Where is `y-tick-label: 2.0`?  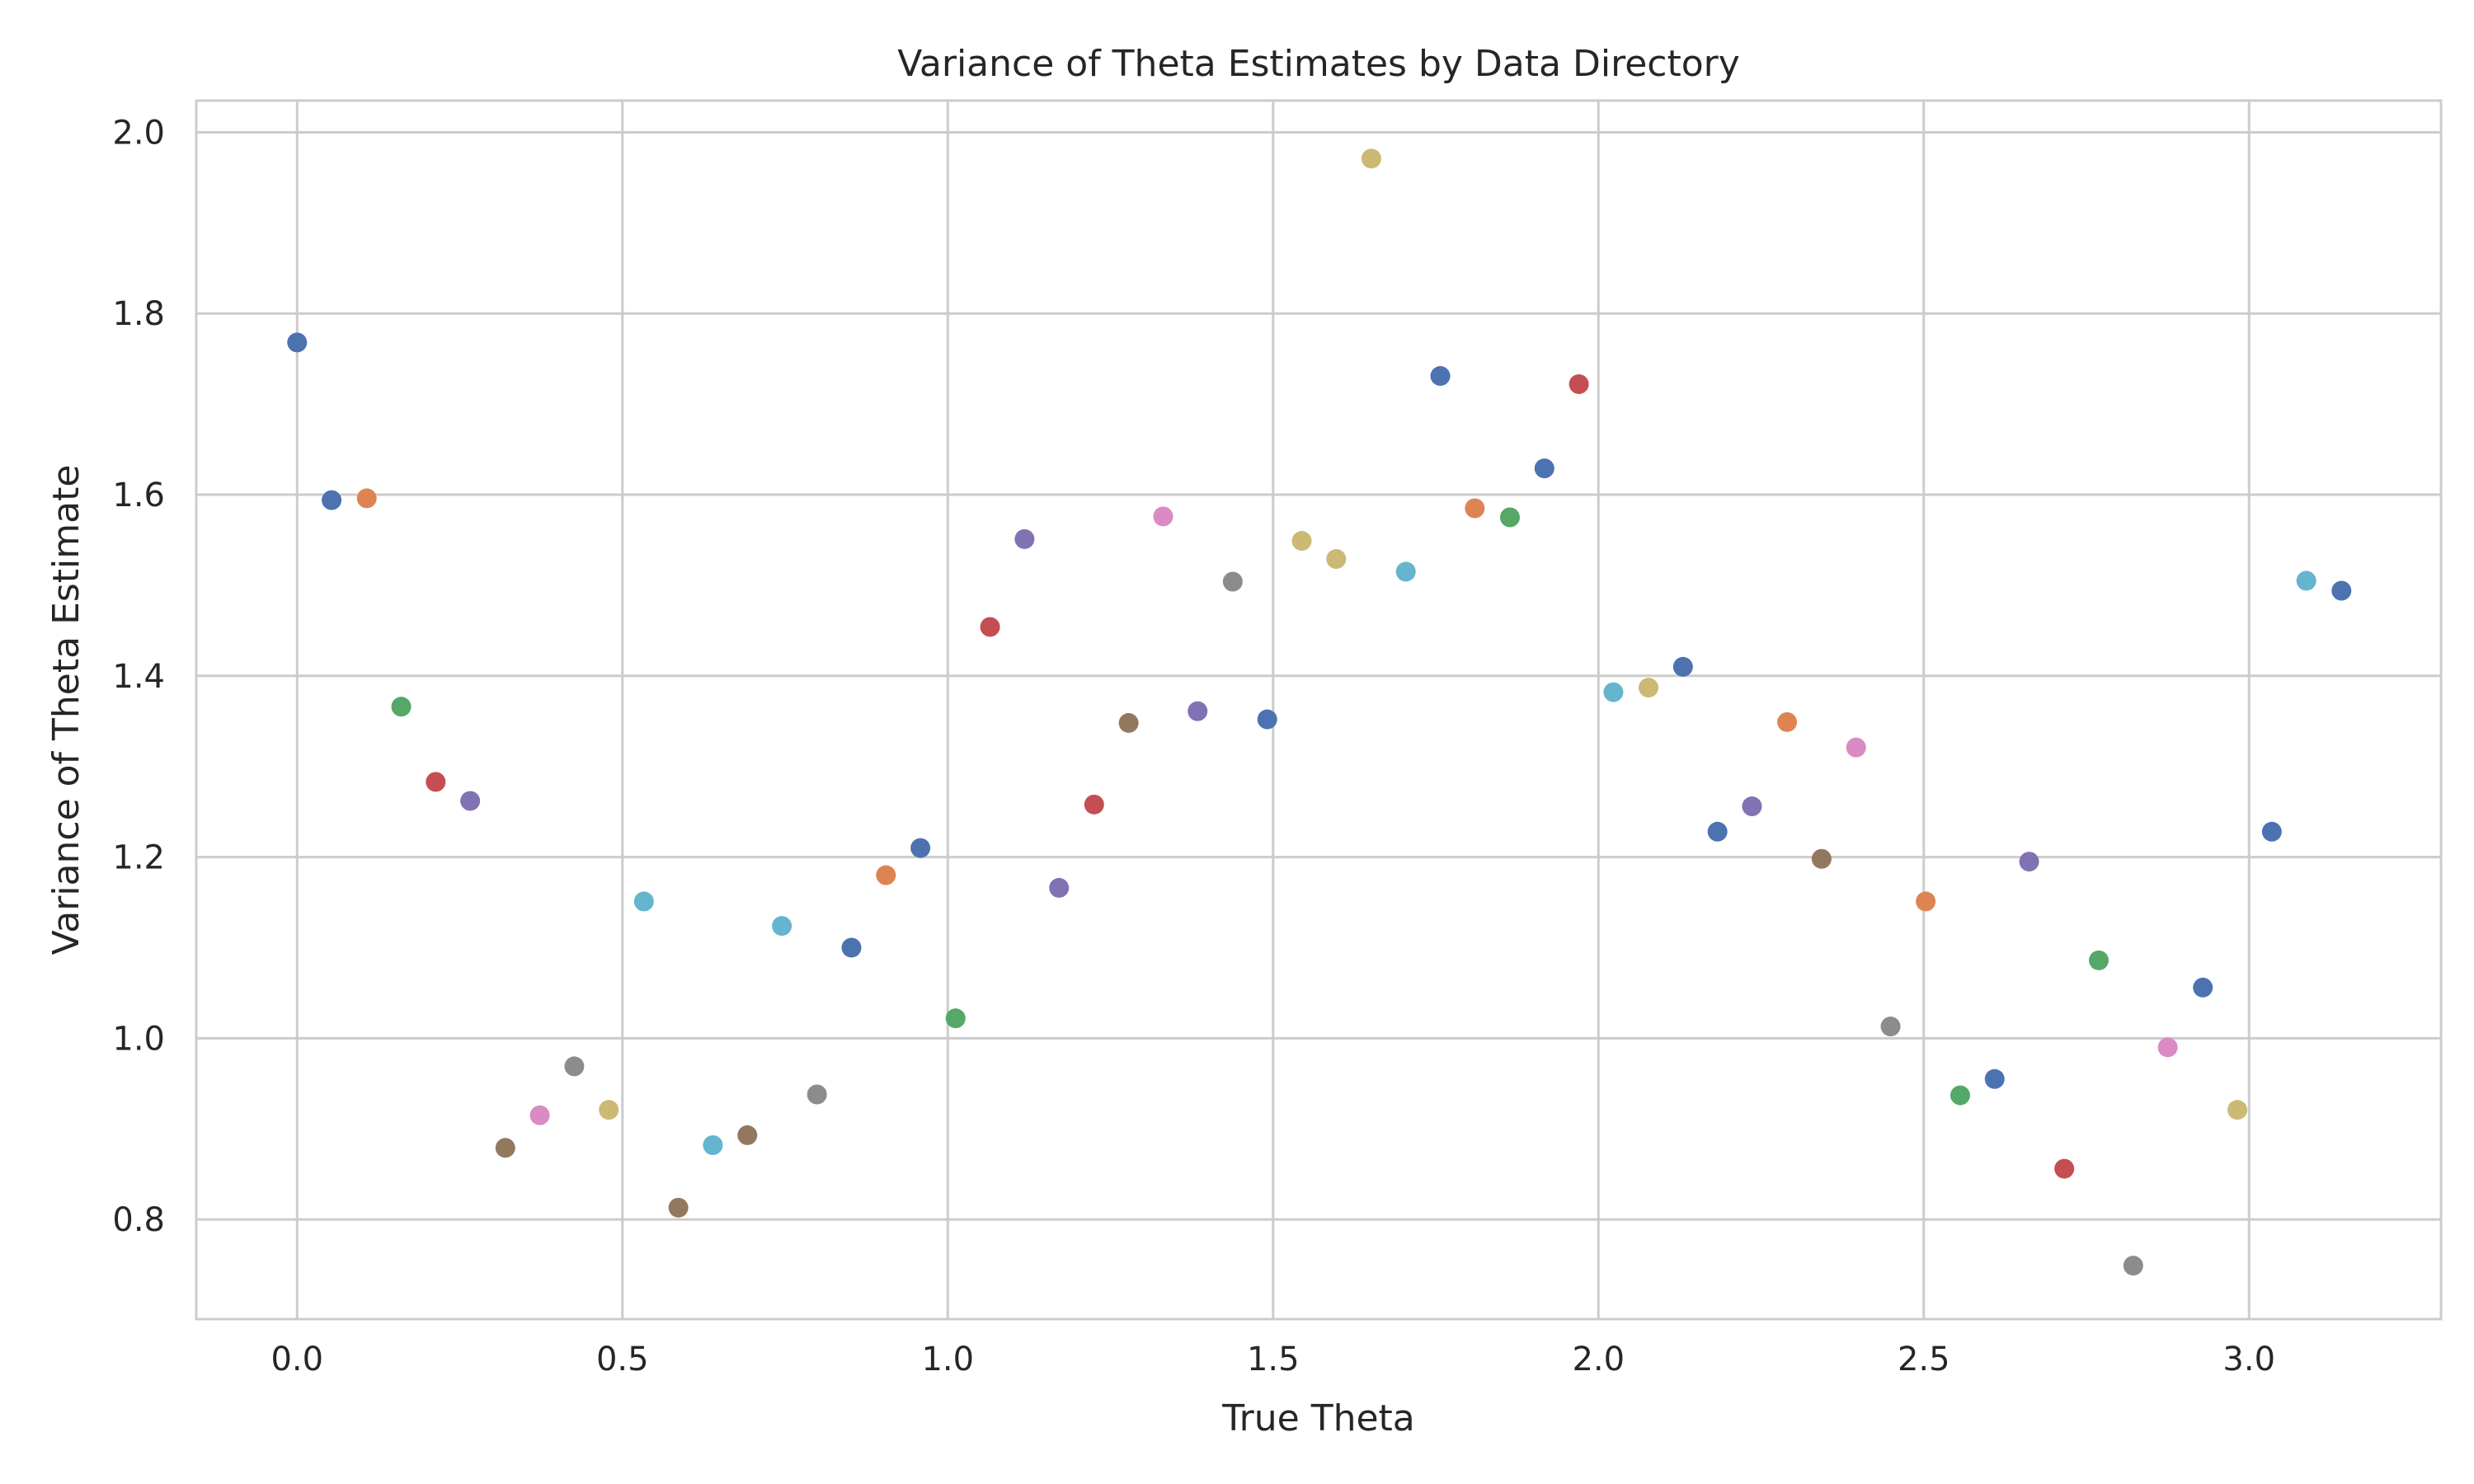 y-tick-label: 2.0 is located at coordinates (138, 133).